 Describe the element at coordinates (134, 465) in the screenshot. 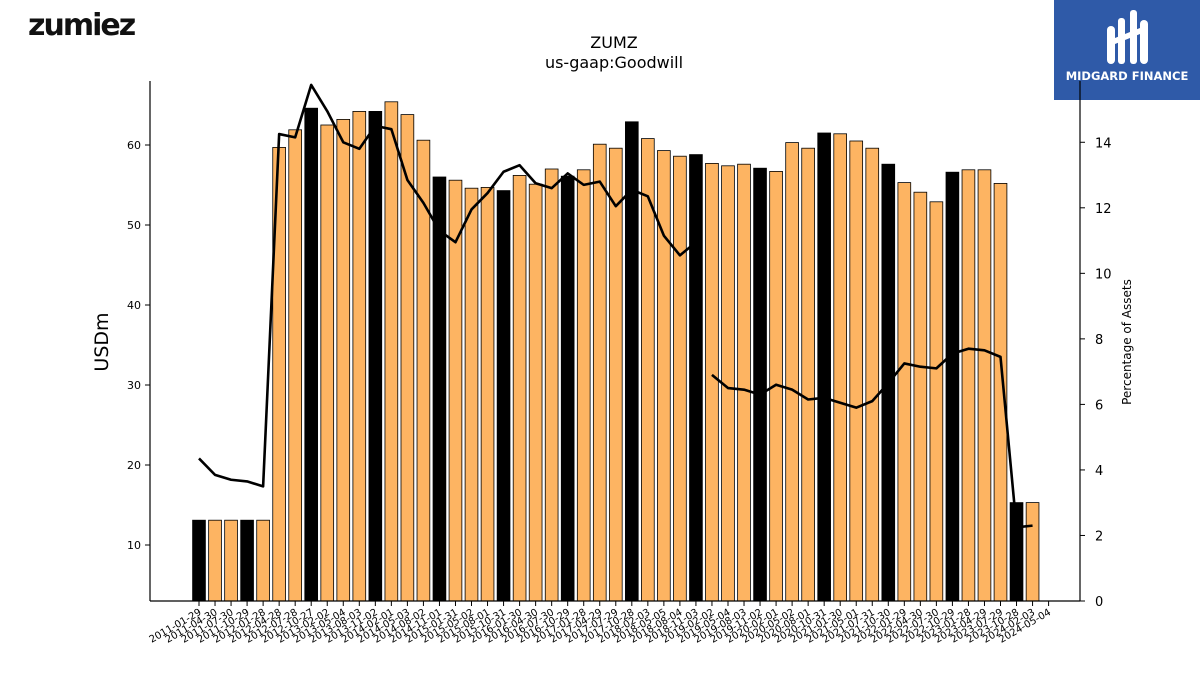

I see `y-tick-label-20: 20` at that location.